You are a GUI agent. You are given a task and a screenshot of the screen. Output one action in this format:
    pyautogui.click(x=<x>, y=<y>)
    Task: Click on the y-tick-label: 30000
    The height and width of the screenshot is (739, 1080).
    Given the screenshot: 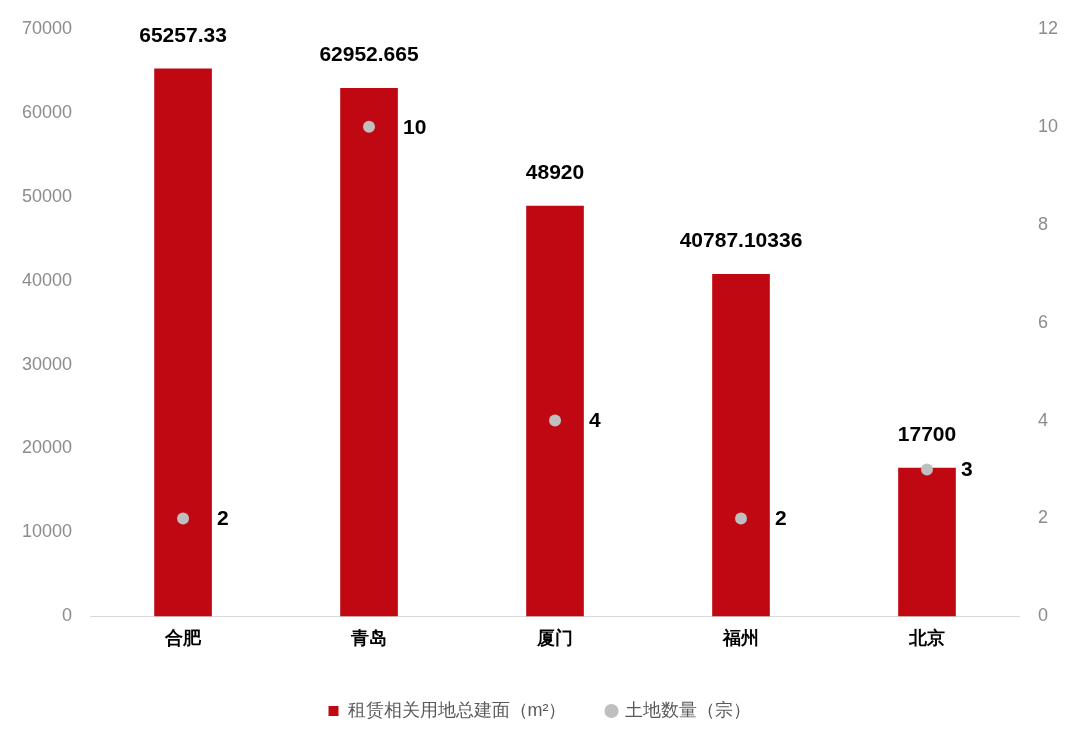 What is the action you would take?
    pyautogui.click(x=47, y=363)
    